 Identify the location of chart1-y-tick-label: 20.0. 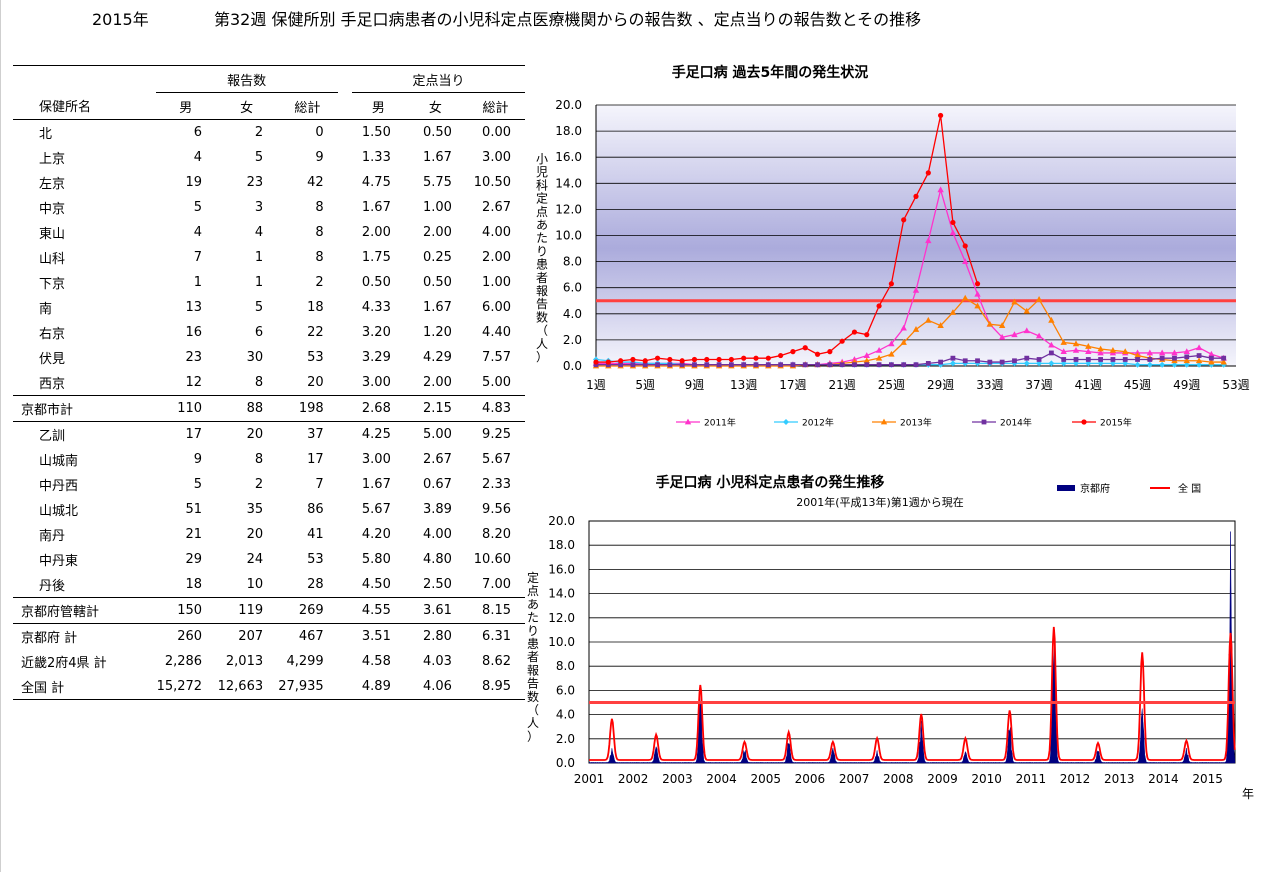
(568, 105).